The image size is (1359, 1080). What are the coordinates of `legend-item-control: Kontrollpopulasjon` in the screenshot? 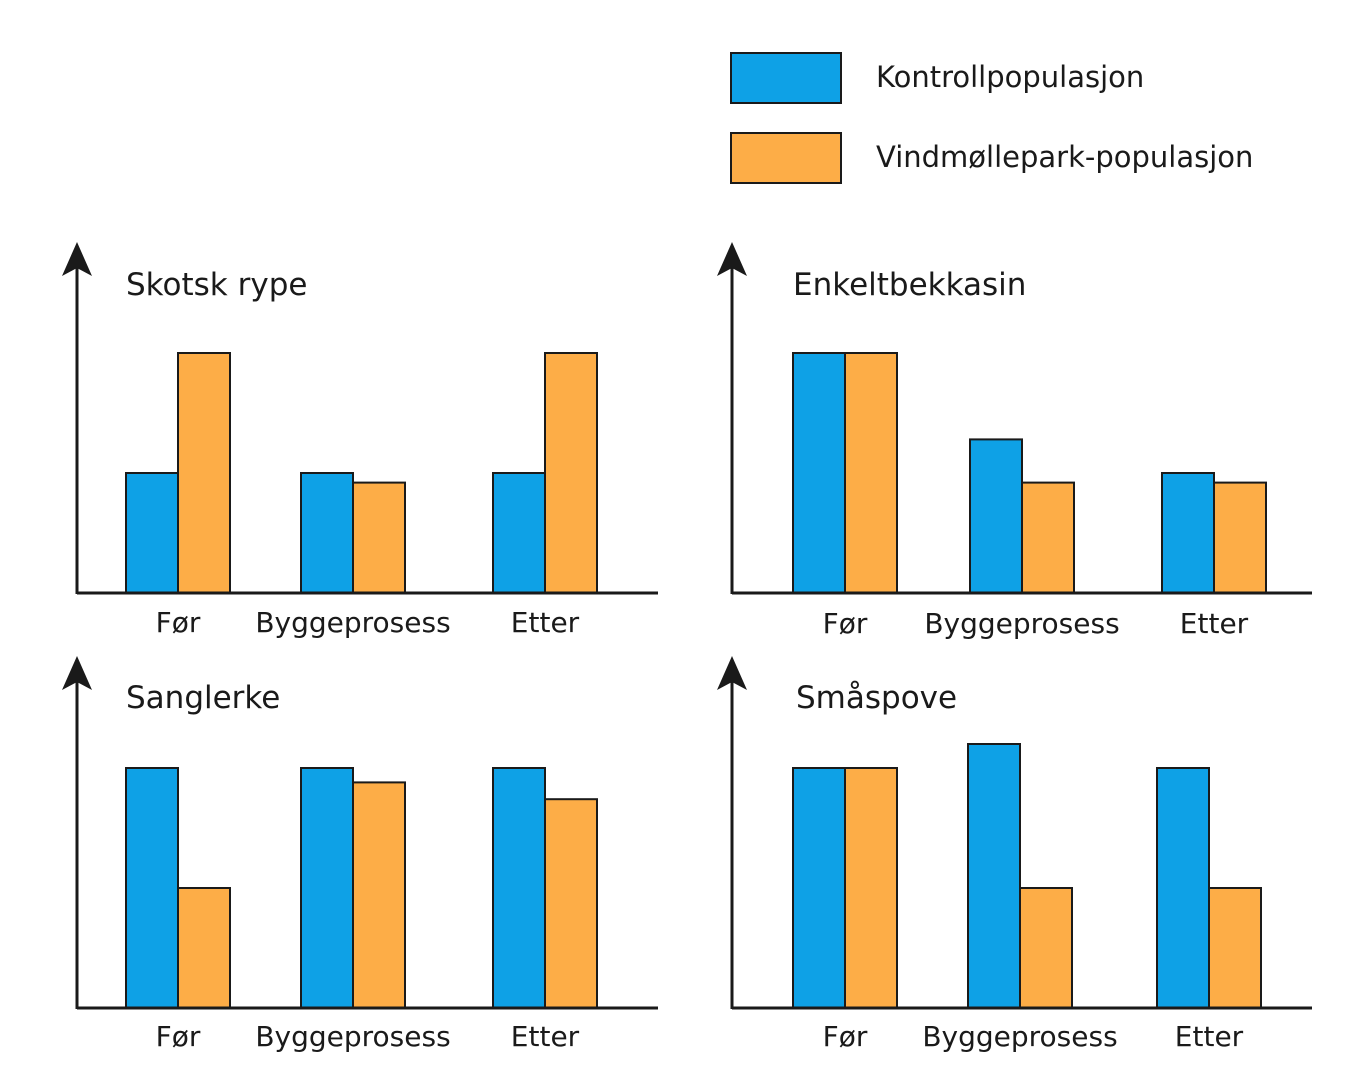 It's located at (1030, 79).